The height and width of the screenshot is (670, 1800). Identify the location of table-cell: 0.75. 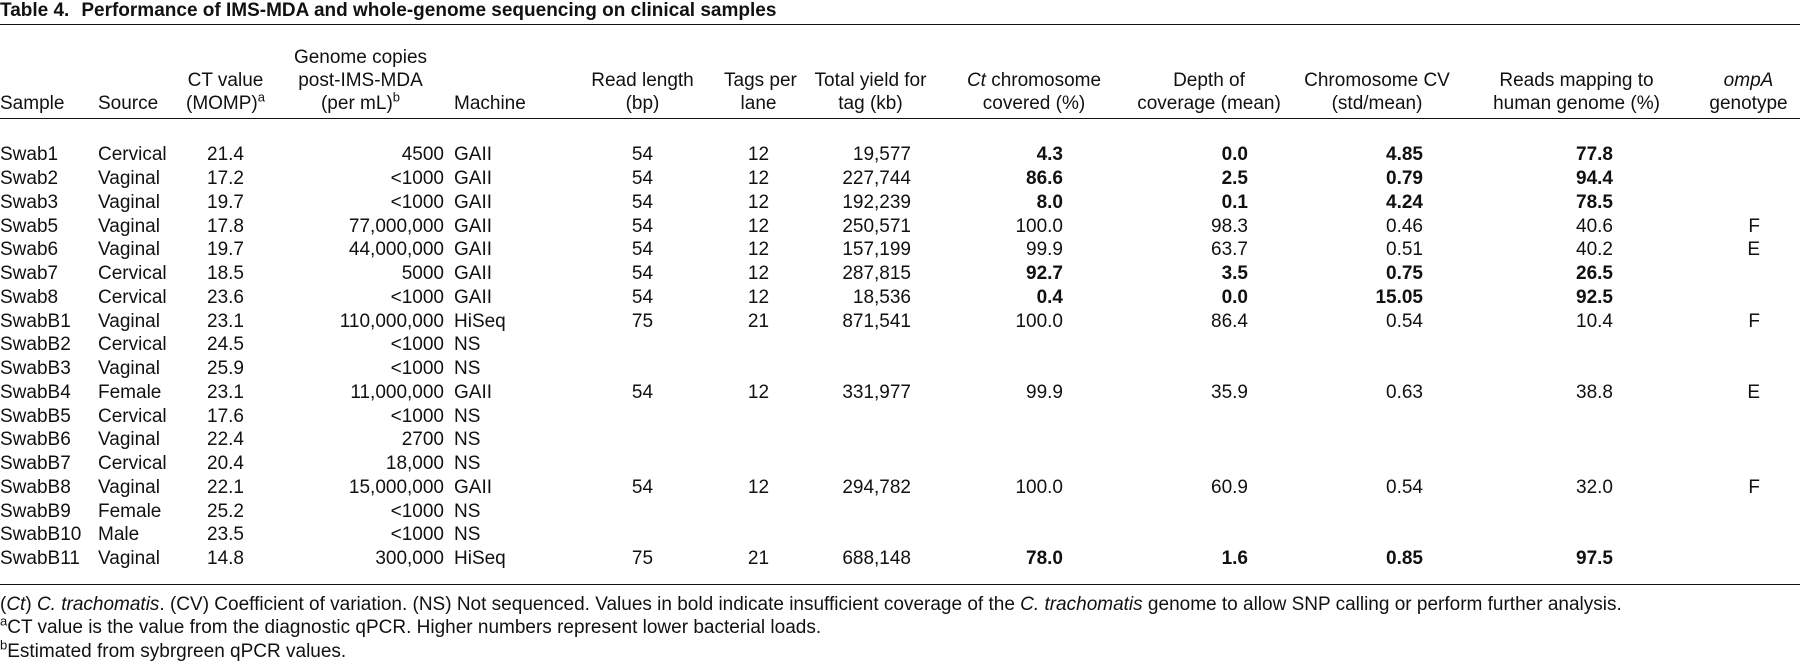
(1404, 274).